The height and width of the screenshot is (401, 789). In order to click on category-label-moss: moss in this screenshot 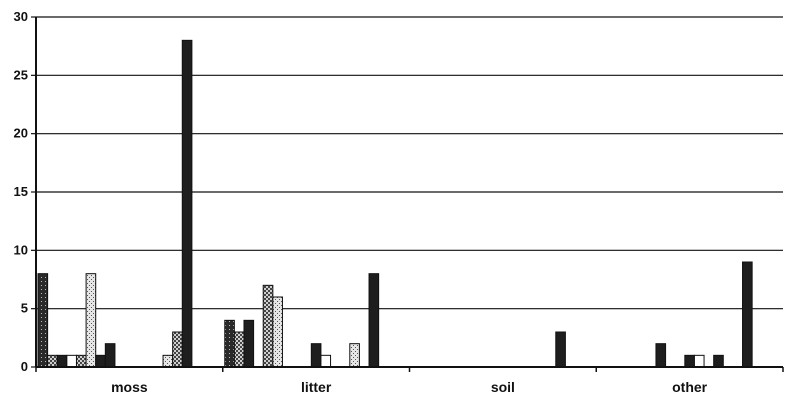, I will do `click(129, 387)`.